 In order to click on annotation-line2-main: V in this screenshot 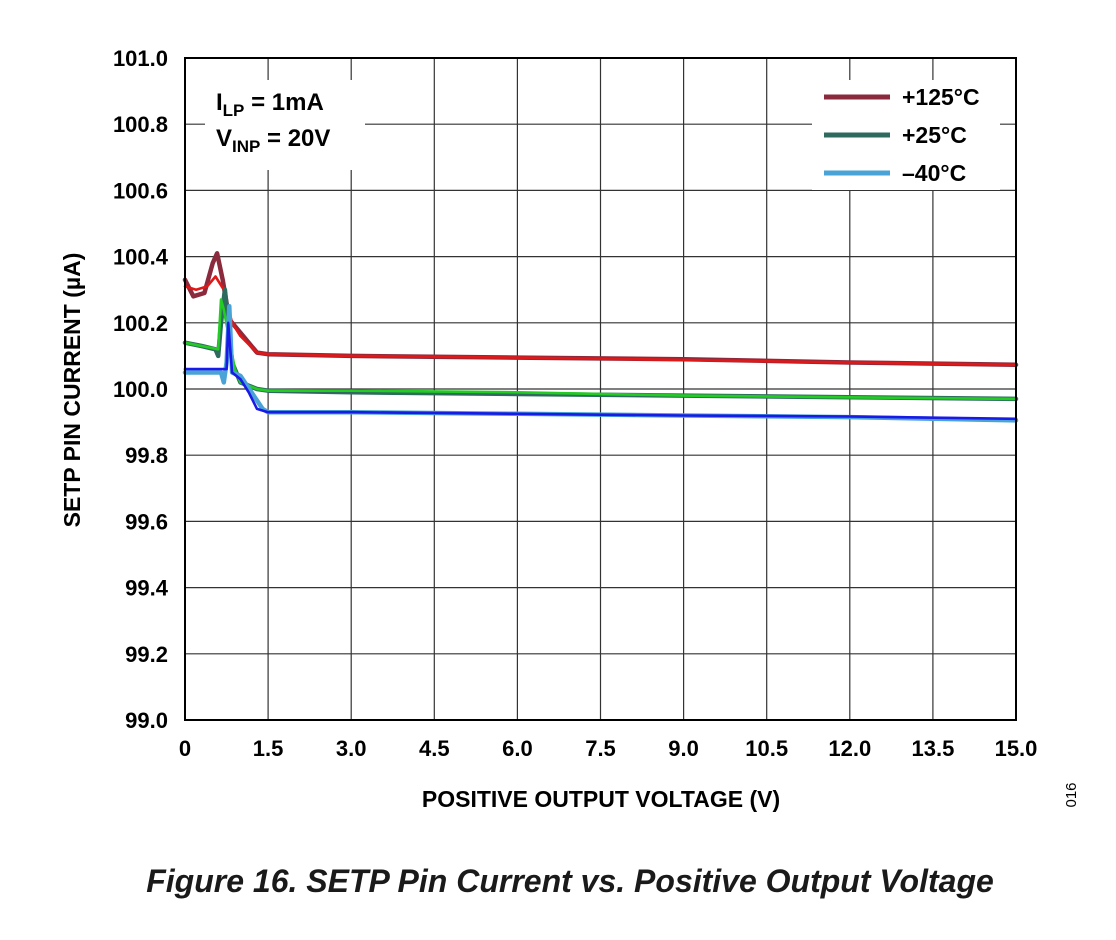, I will do `click(224, 138)`.